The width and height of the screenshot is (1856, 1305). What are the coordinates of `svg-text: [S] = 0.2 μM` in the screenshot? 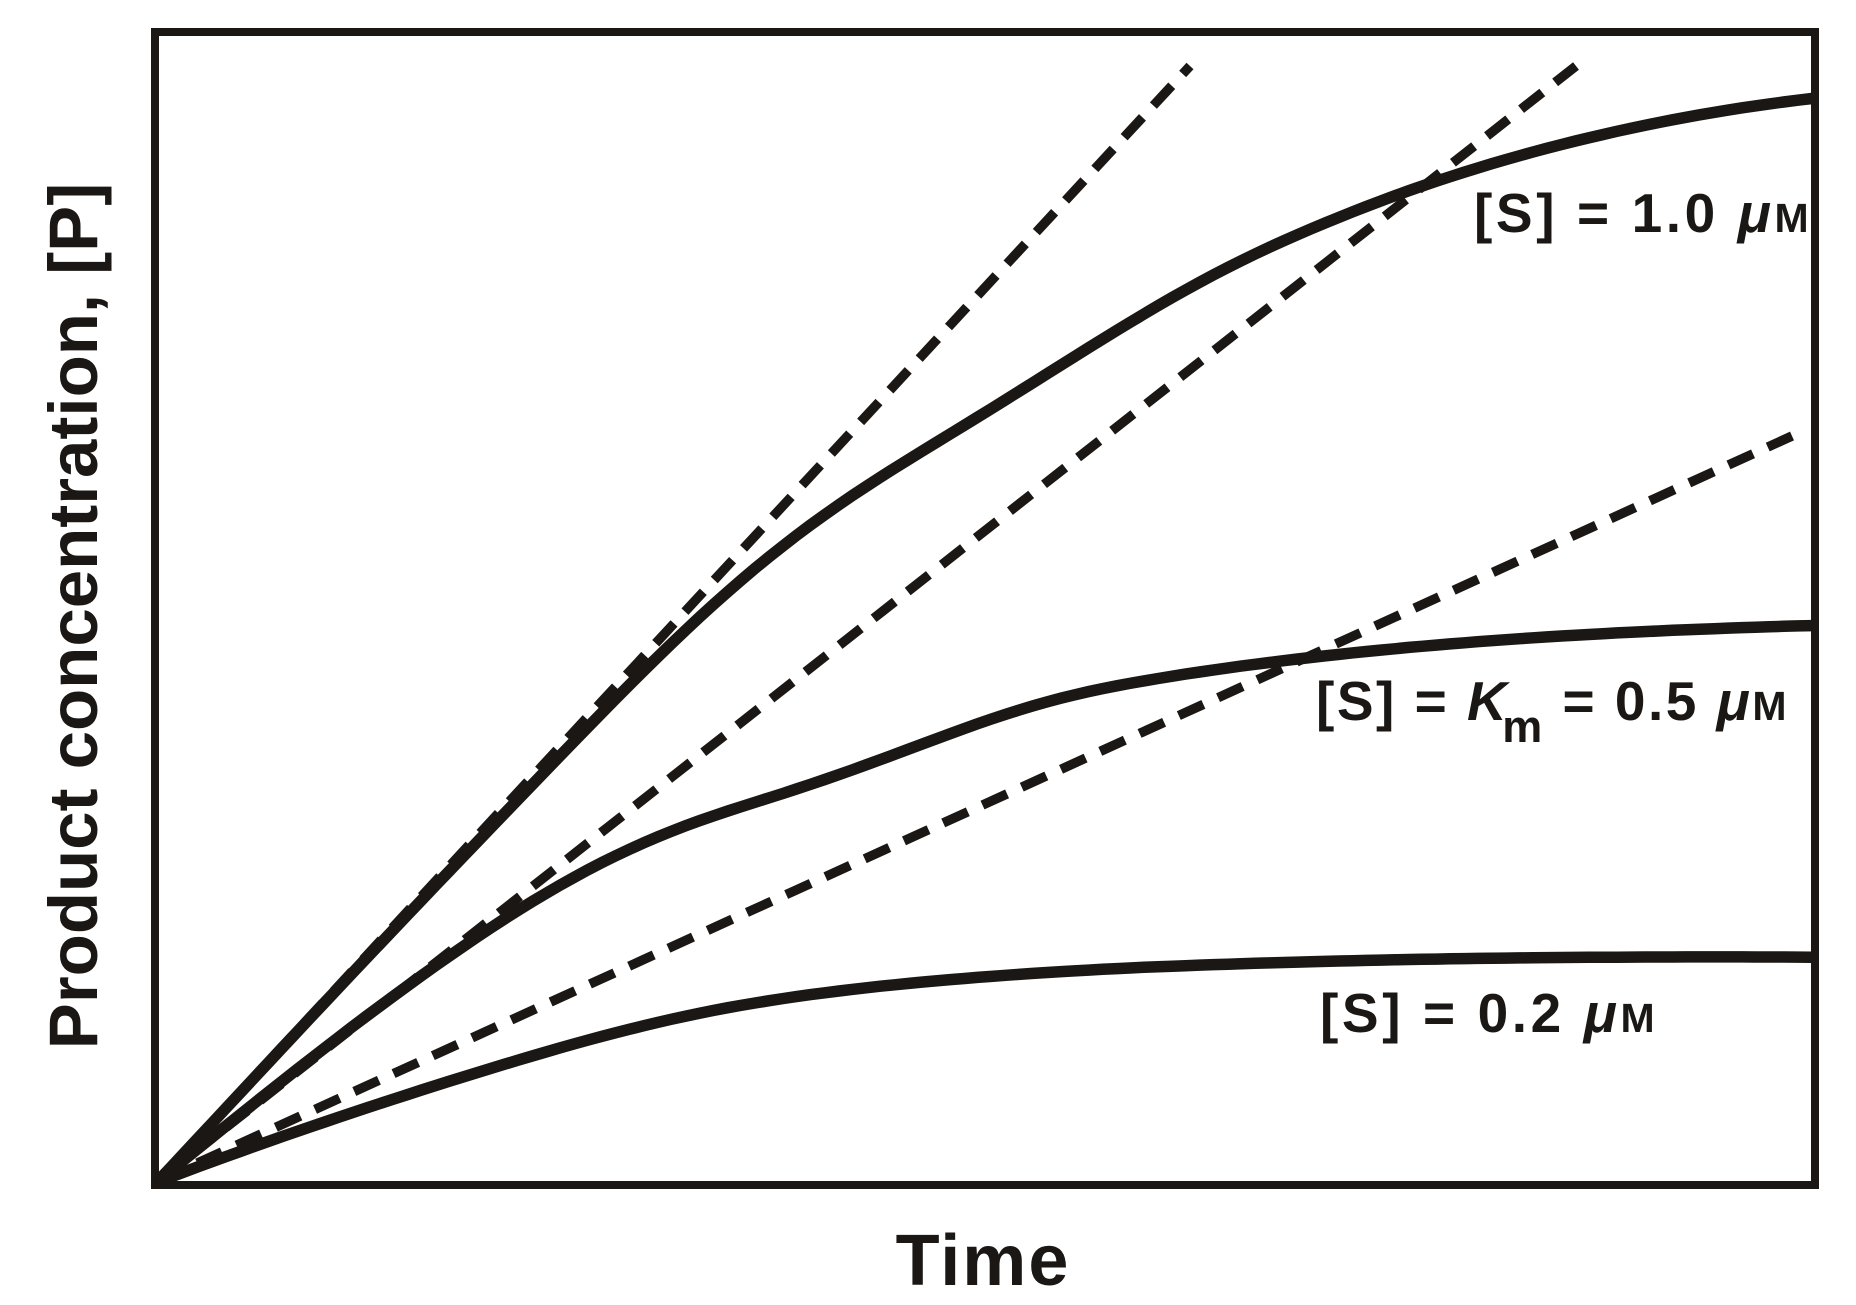 It's located at (1489, 1013).